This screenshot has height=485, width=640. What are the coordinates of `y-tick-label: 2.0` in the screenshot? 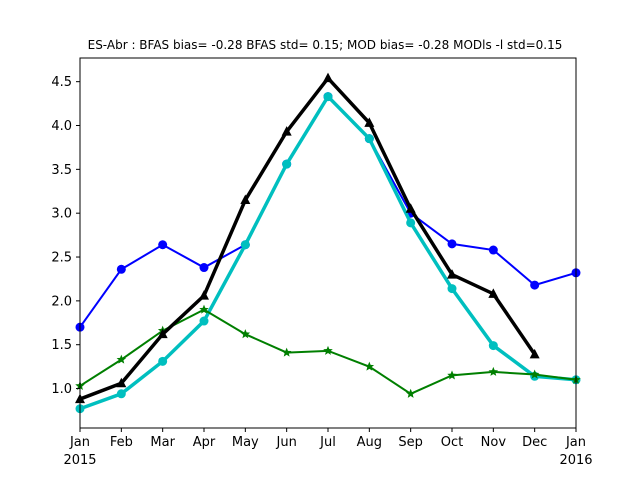 It's located at (61, 301).